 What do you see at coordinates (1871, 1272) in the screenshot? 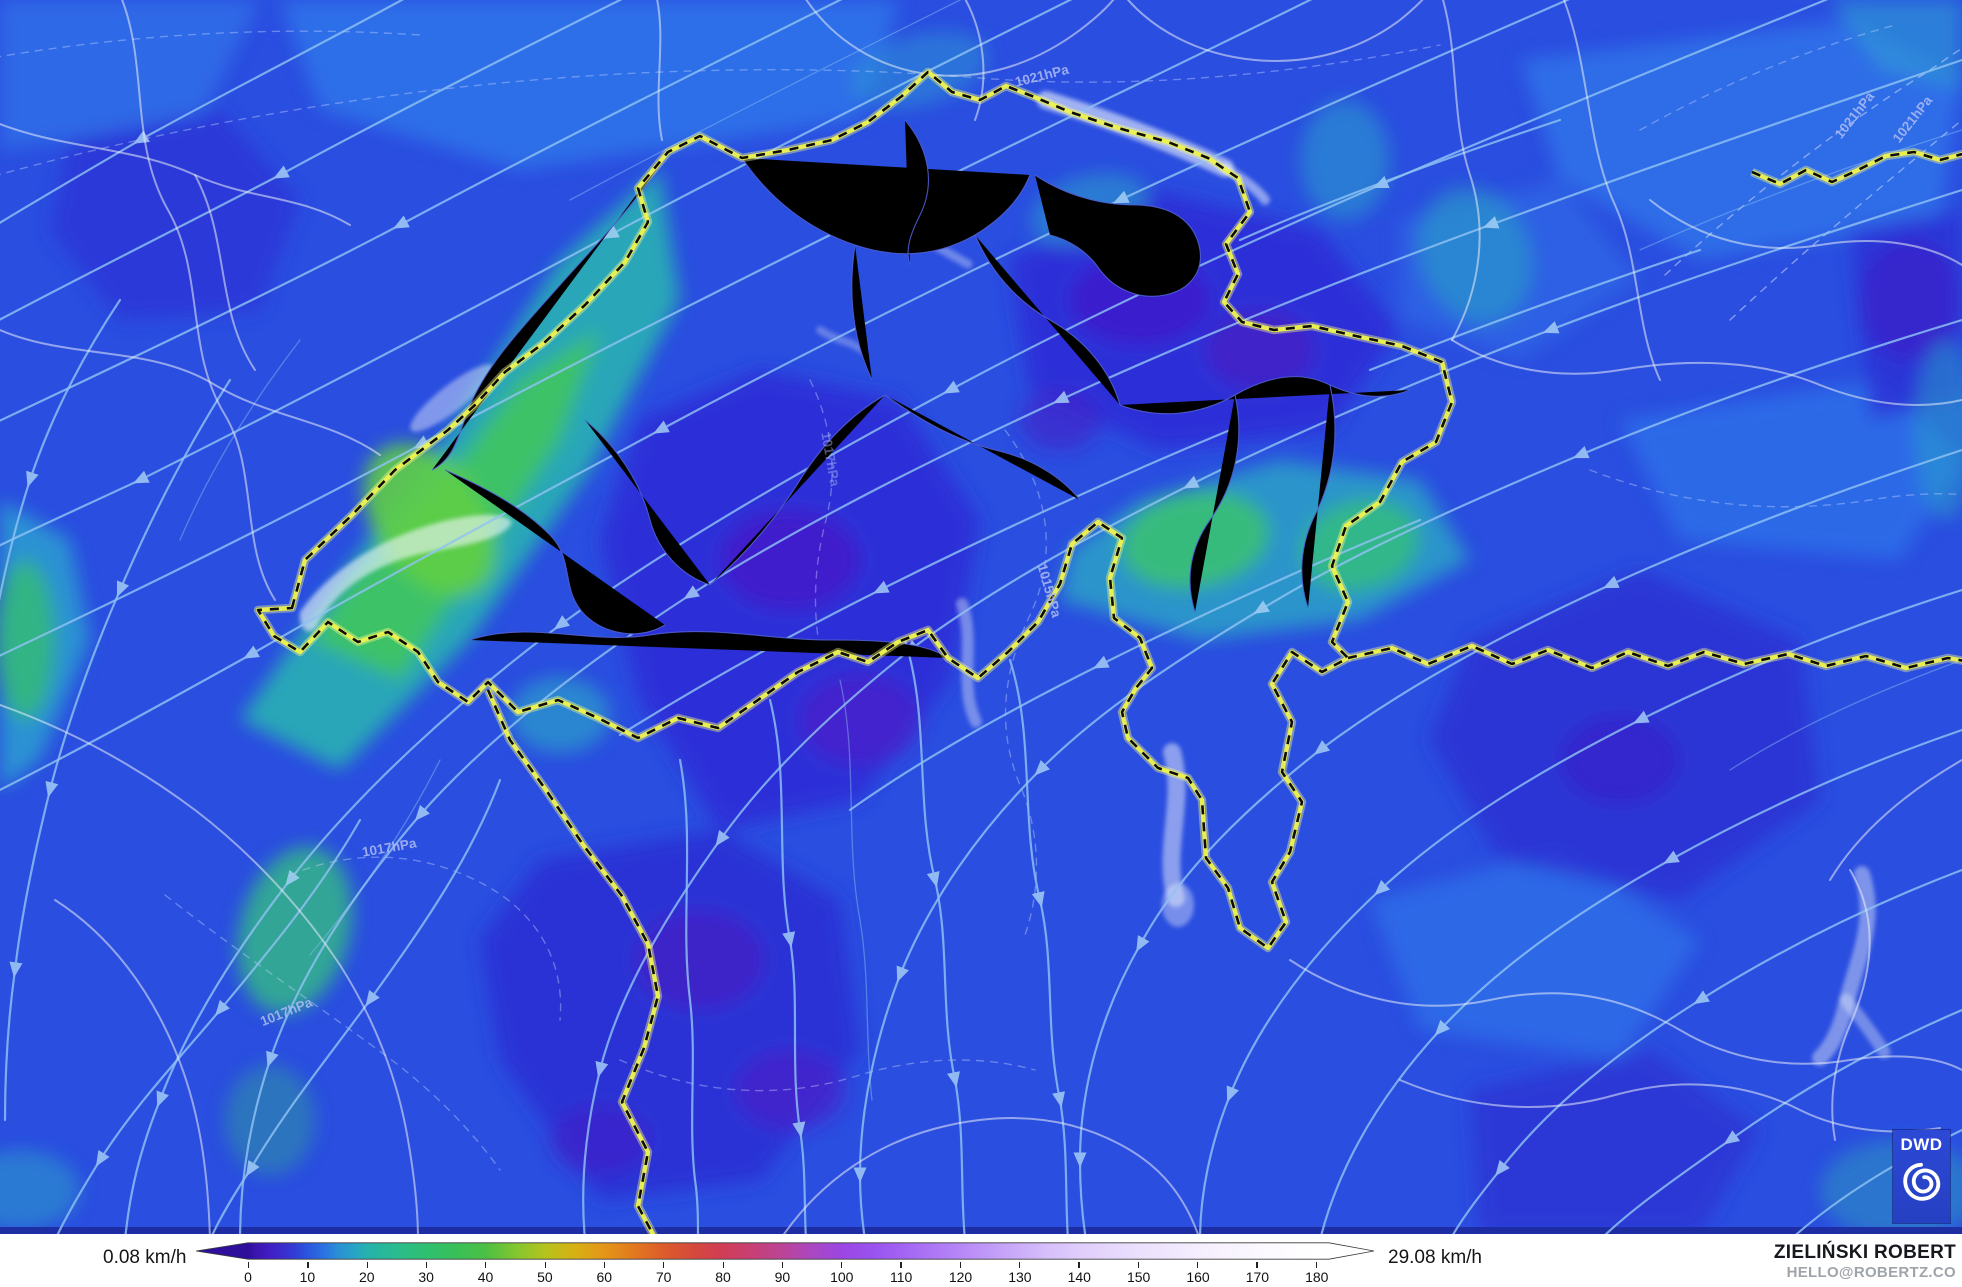
I see `attribution-contact: HELLO@ROBERTZ.CO` at bounding box center [1871, 1272].